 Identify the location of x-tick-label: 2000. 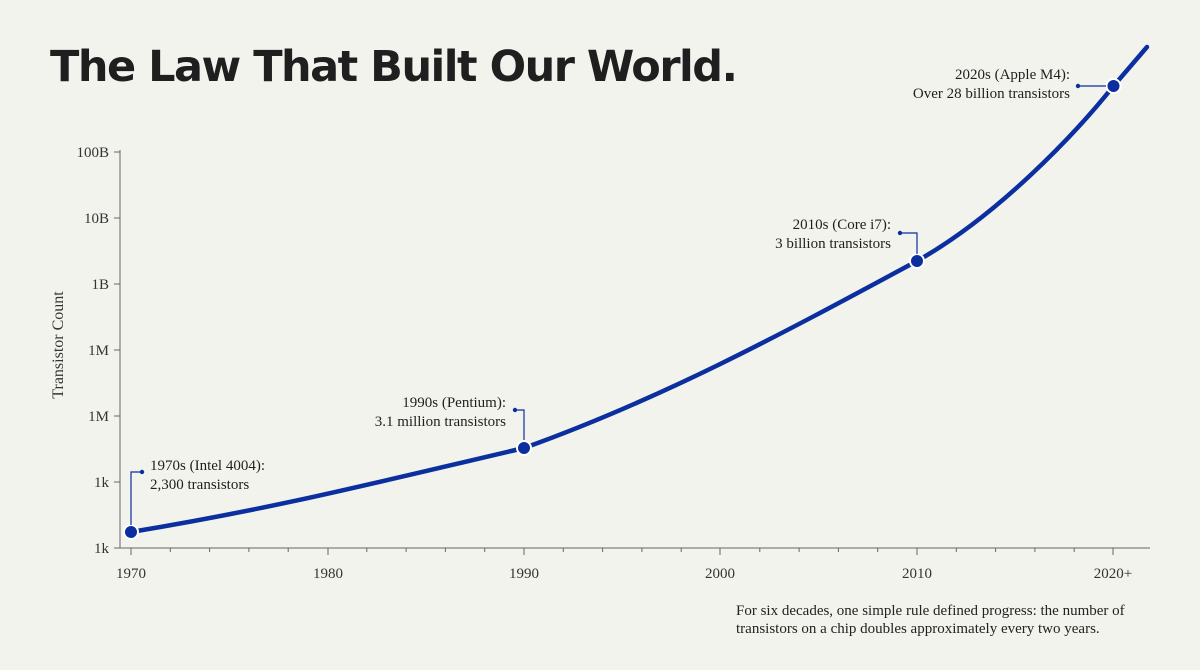
(720, 574).